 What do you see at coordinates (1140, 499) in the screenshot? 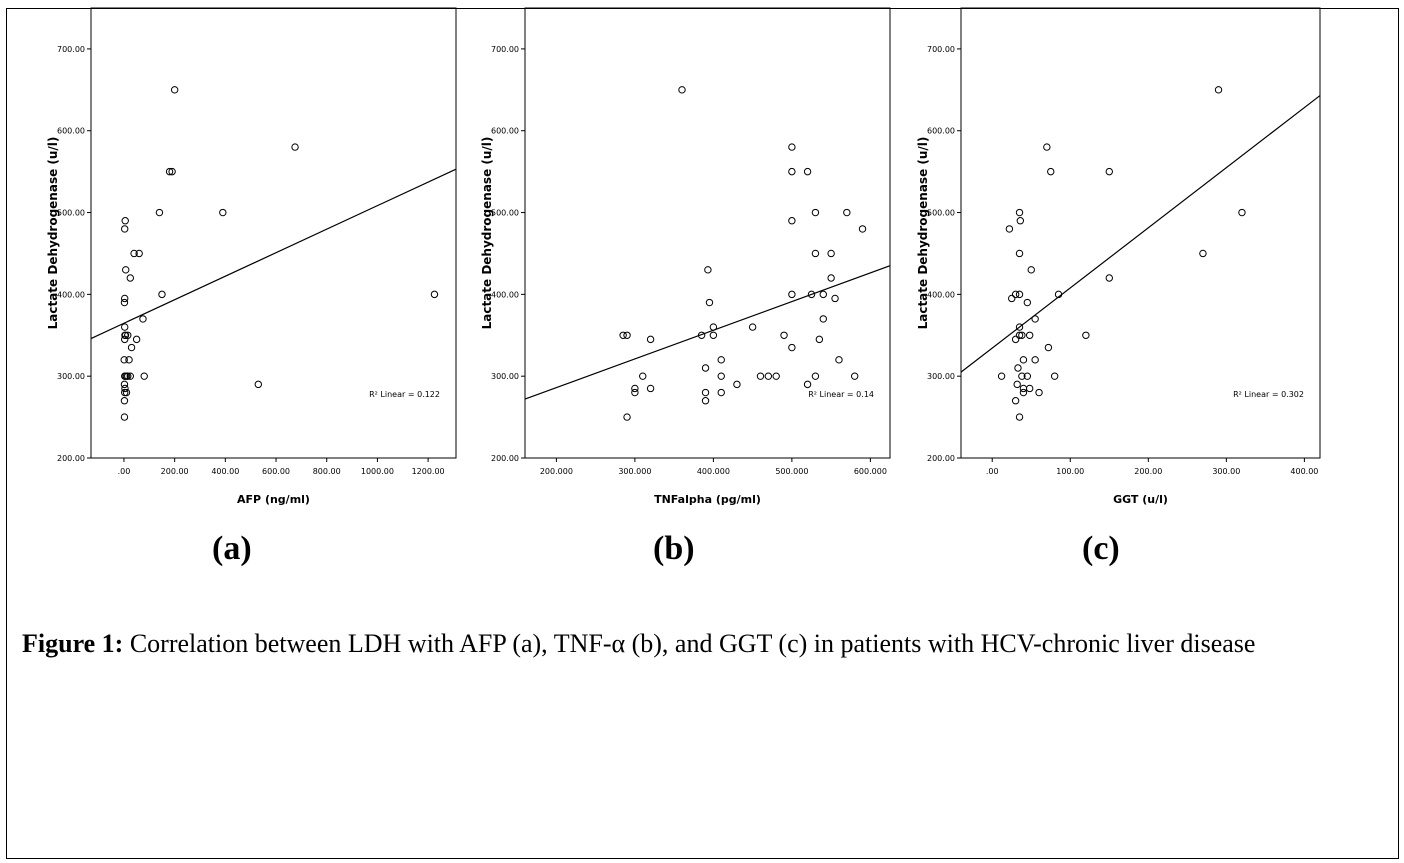
I see `x-axis-label: GGT (u/l)` at bounding box center [1140, 499].